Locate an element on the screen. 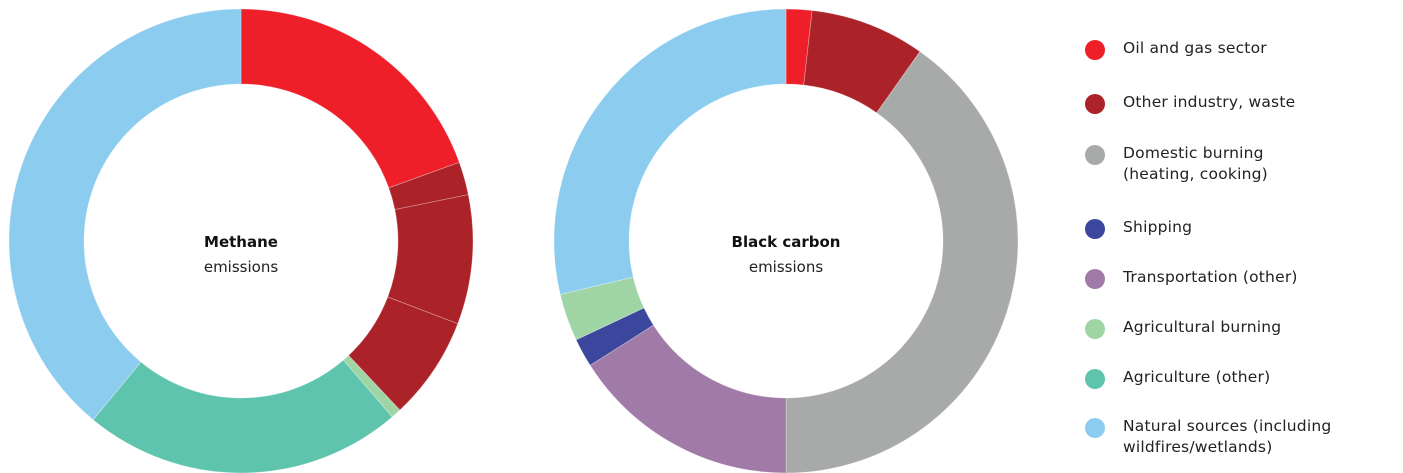  legend-label: Oil and gas sector is located at coordinates (1195, 48).